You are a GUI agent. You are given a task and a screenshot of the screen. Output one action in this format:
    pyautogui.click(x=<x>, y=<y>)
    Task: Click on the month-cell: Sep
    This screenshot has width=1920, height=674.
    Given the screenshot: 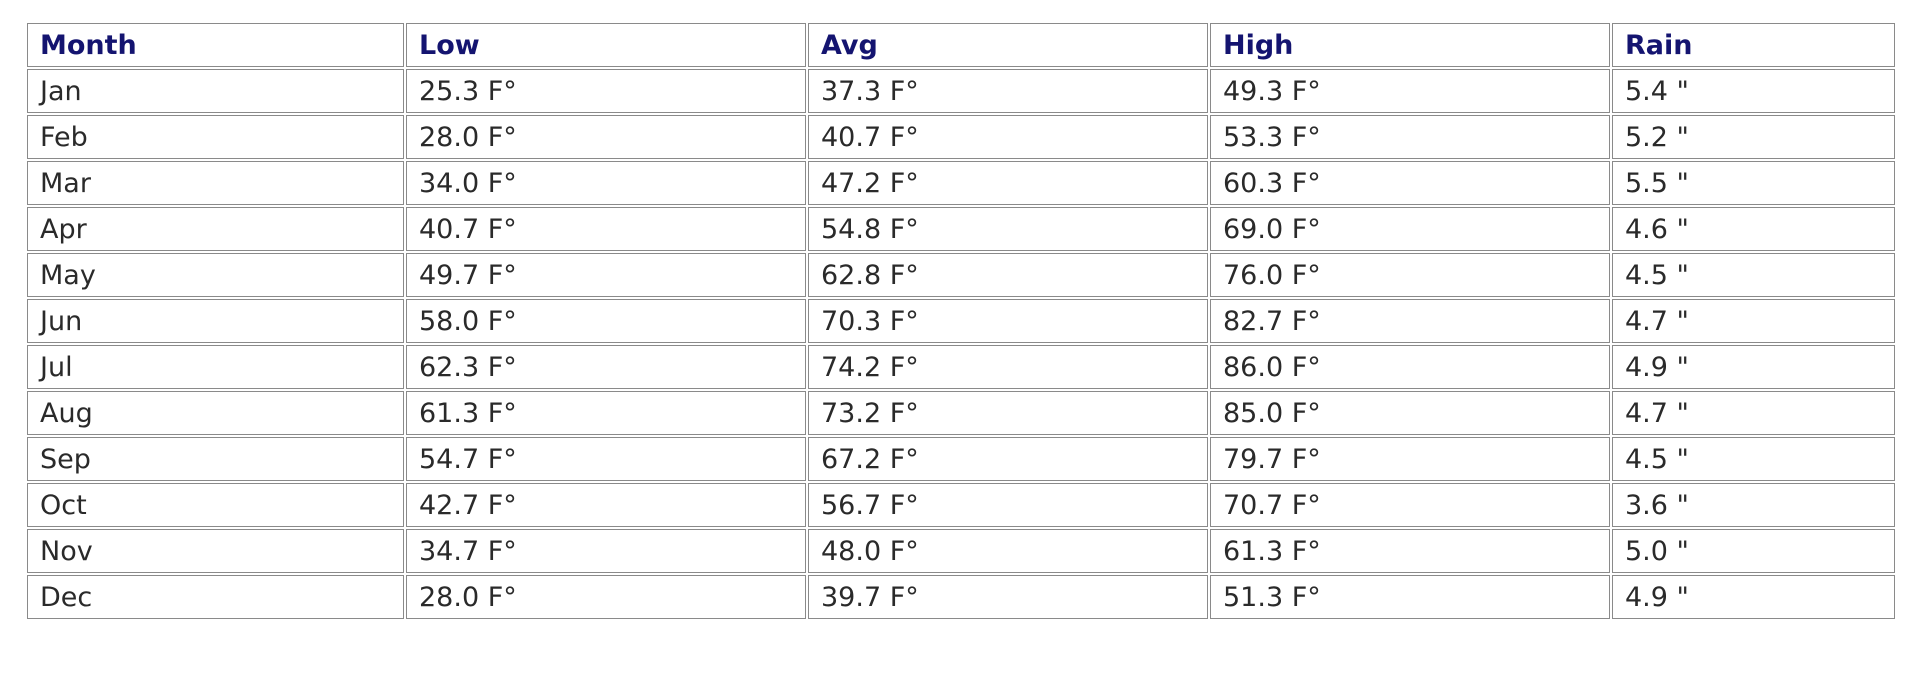 What is the action you would take?
    pyautogui.click(x=215, y=459)
    